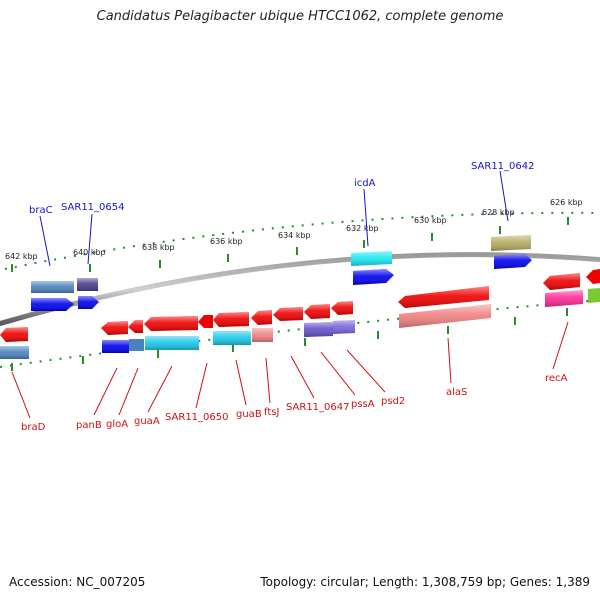 This screenshot has height=600, width=600. I want to click on gene-label-bottom: psd2, so click(393, 401).